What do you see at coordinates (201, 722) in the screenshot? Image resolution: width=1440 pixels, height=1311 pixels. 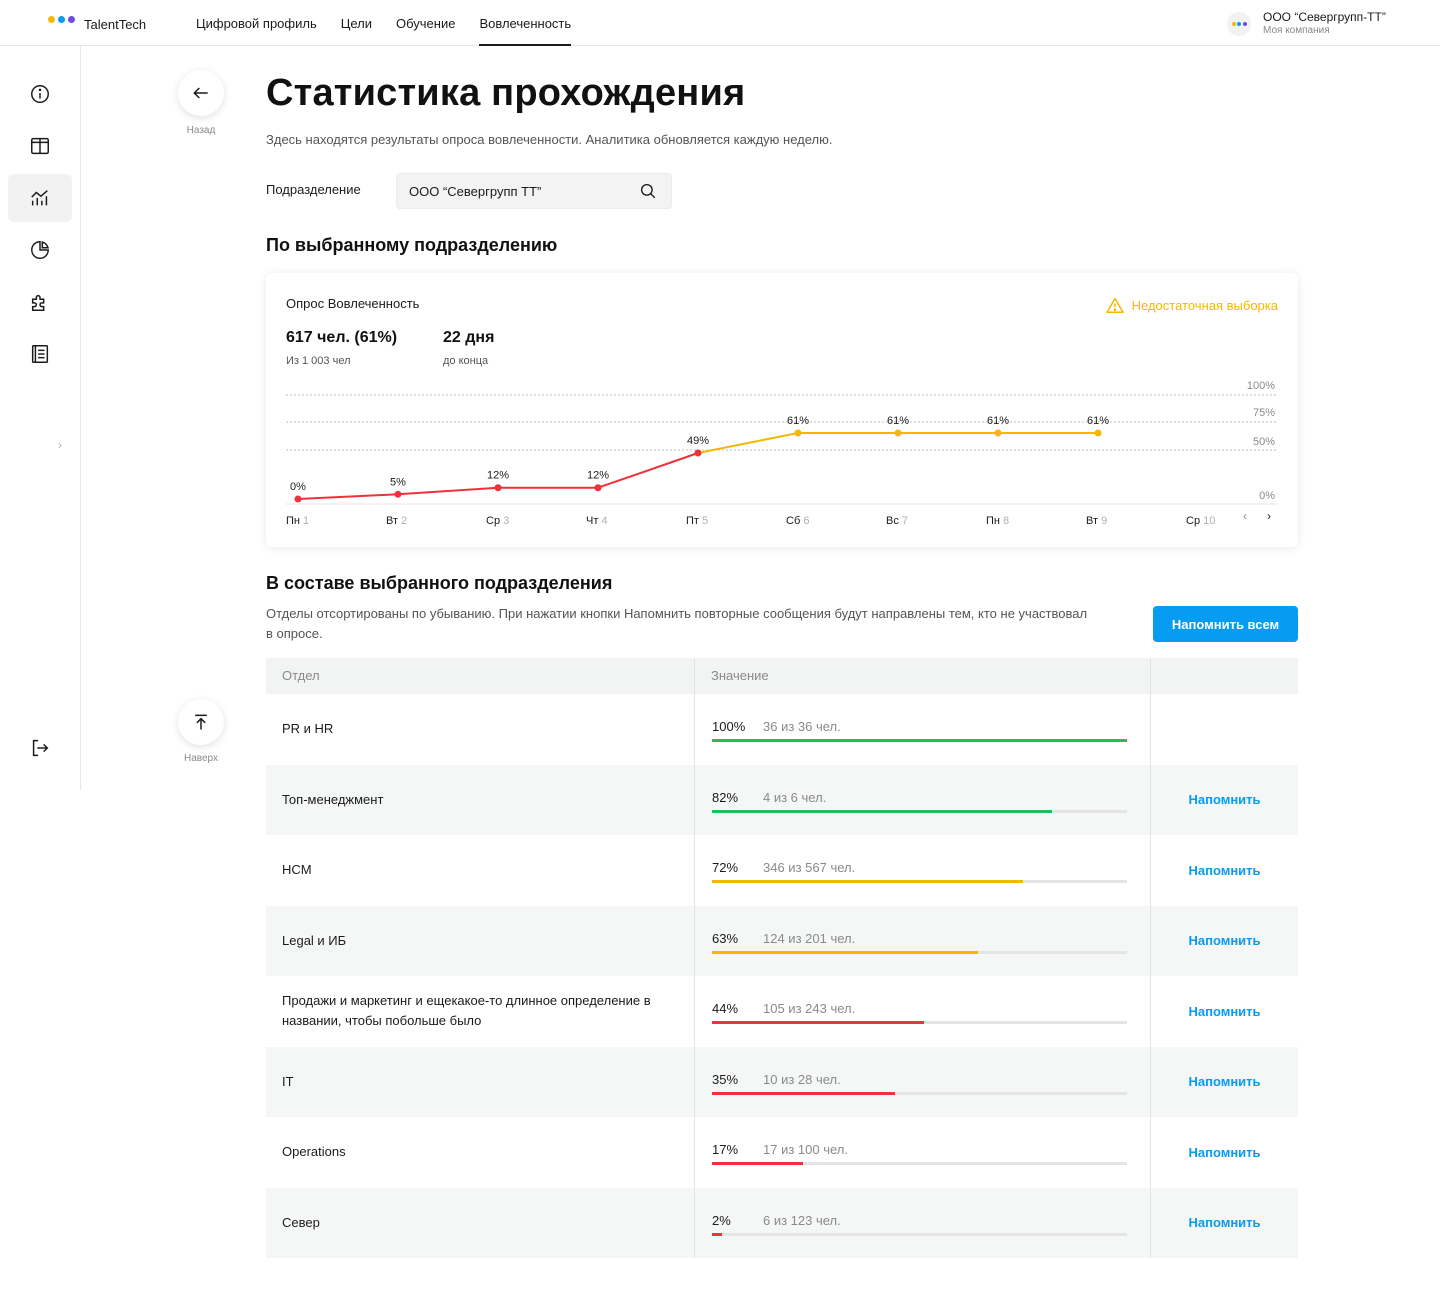 I see `scroll-top-button` at bounding box center [201, 722].